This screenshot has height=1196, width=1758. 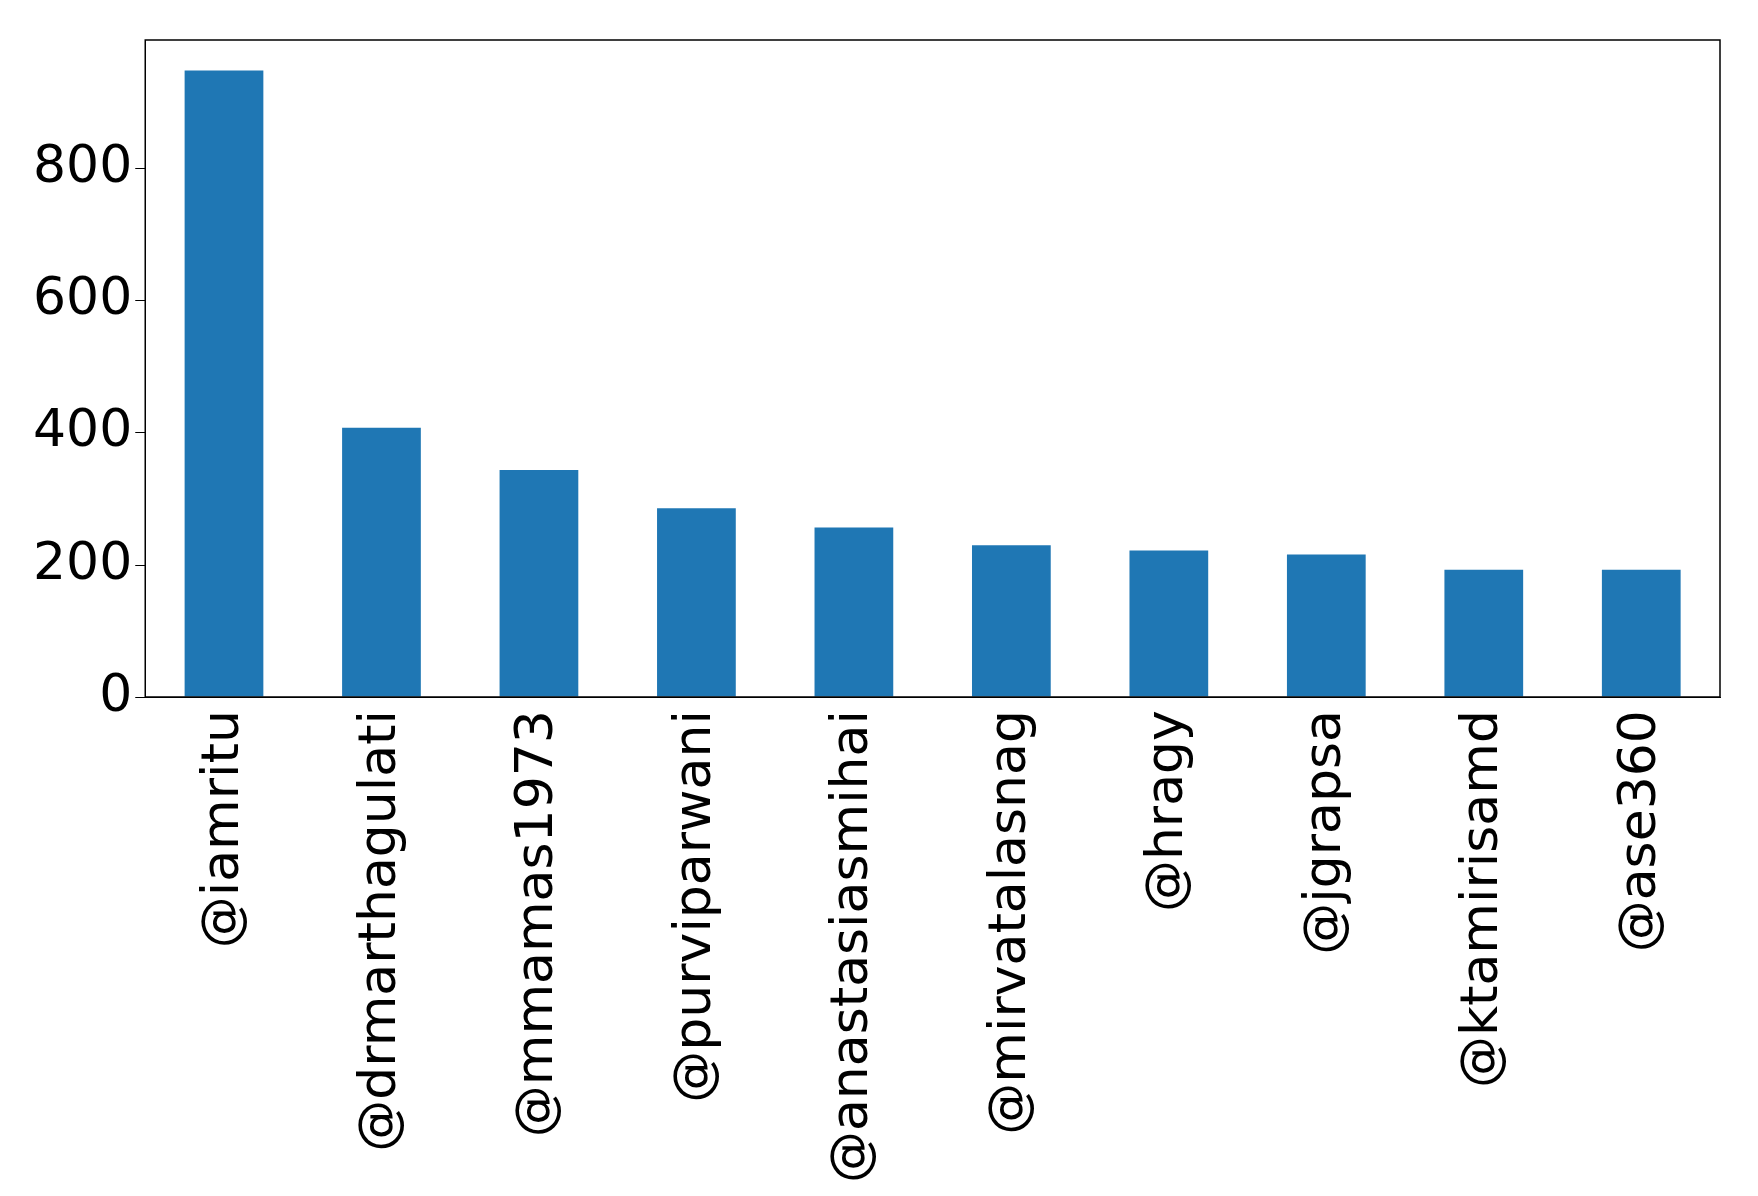 I want to click on x-tick-label: @ktamirisamd, so click(x=1479, y=899).